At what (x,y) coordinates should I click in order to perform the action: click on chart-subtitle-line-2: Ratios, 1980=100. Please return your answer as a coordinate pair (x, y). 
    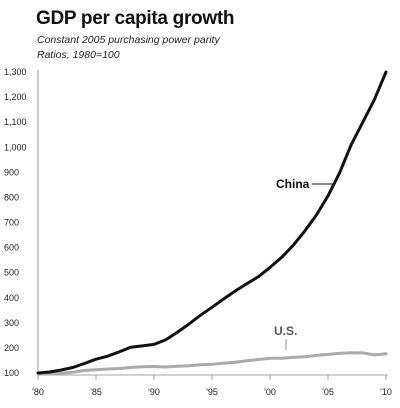
    Looking at the image, I should click on (78, 55).